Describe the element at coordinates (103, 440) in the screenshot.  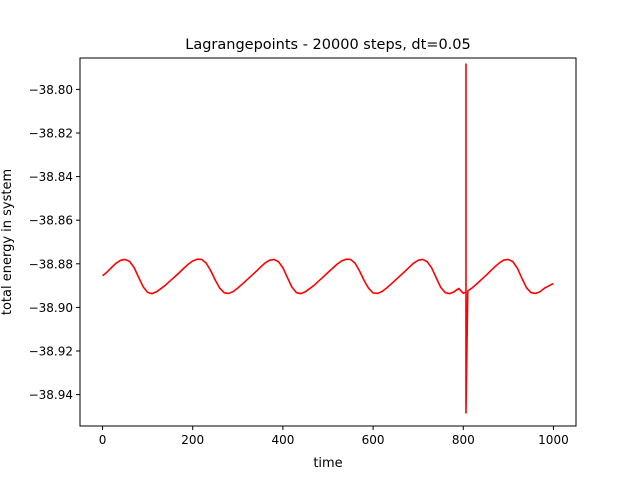
I see `x-tick-label: 0` at that location.